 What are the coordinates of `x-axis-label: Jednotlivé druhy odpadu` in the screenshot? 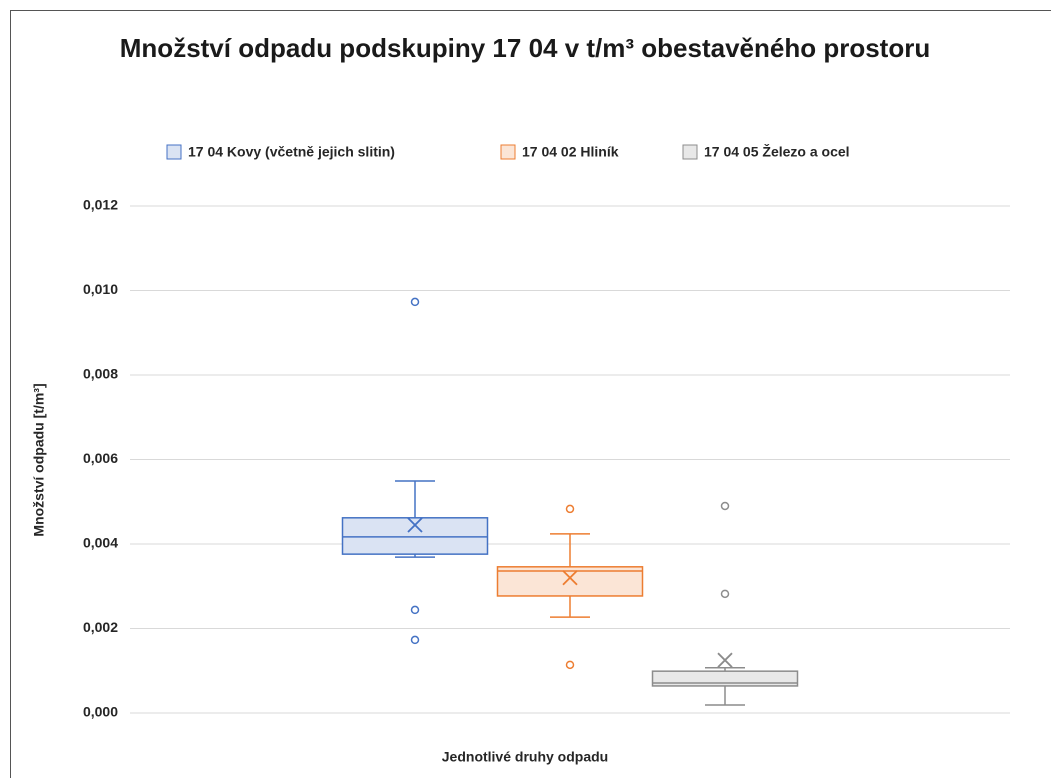 It's located at (525, 757).